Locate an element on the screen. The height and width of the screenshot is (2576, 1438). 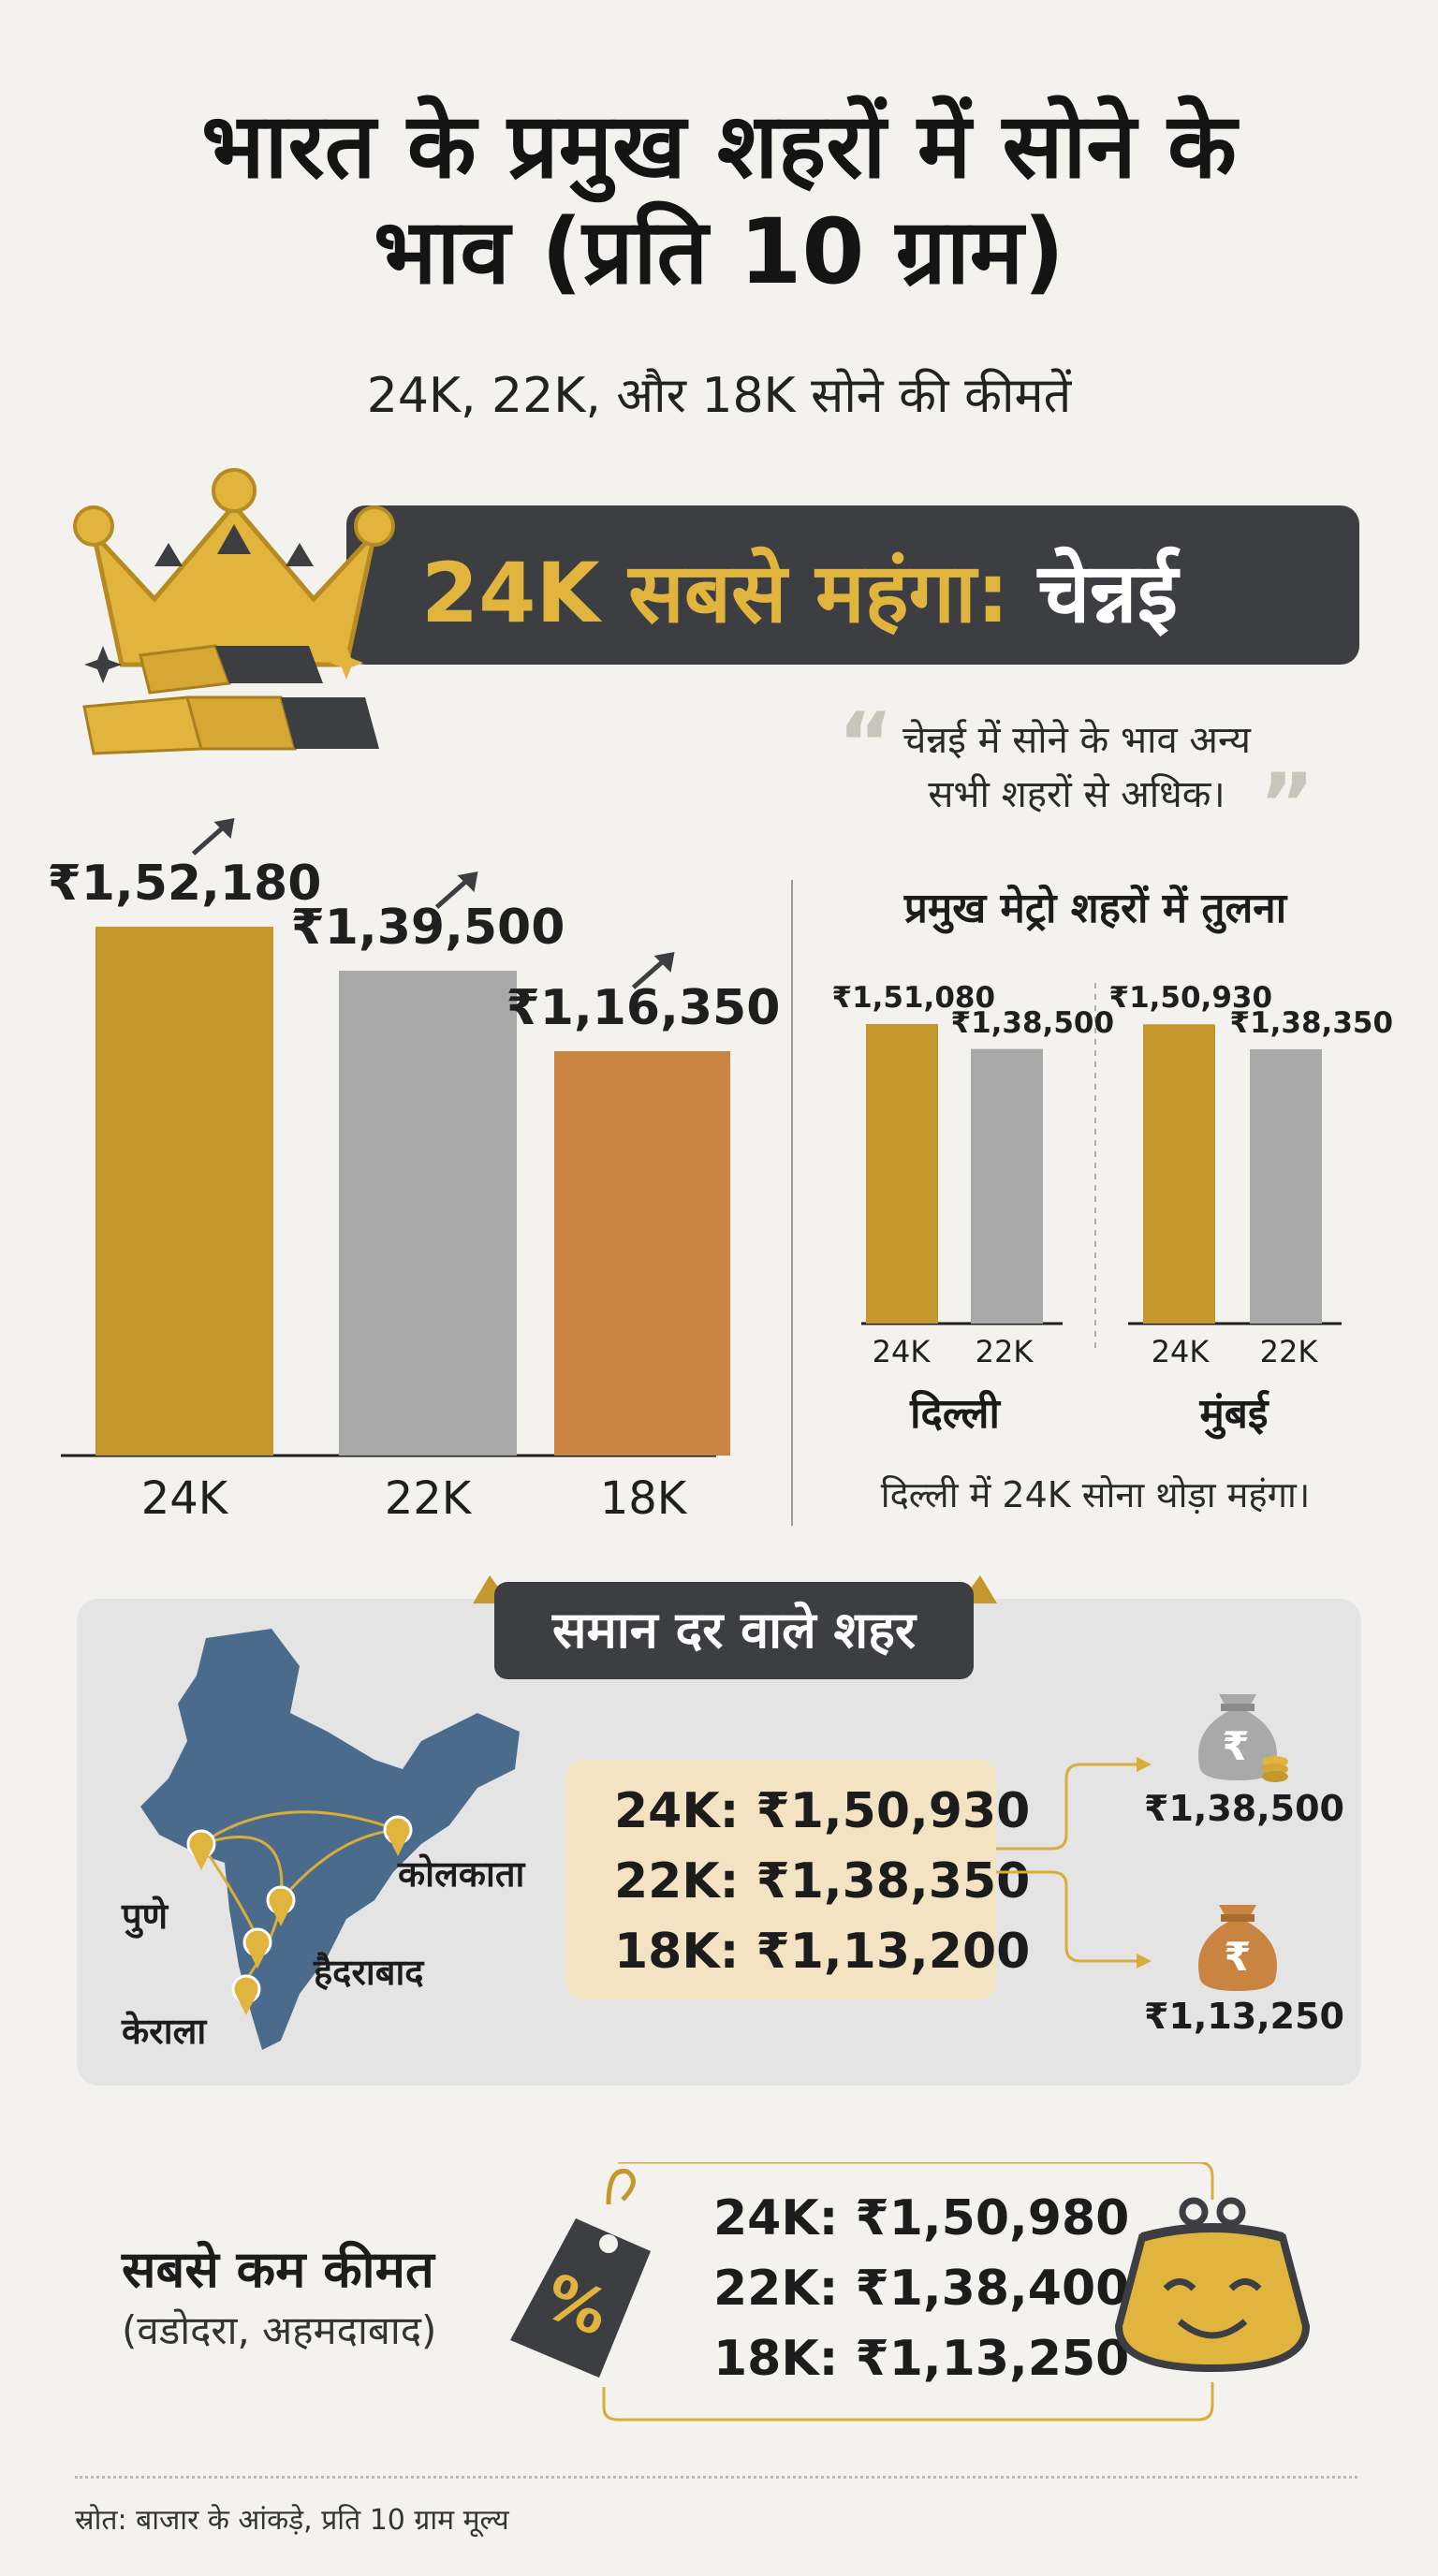
mumbai-24k-value: ₹1,50,930 is located at coordinates (1190, 998).